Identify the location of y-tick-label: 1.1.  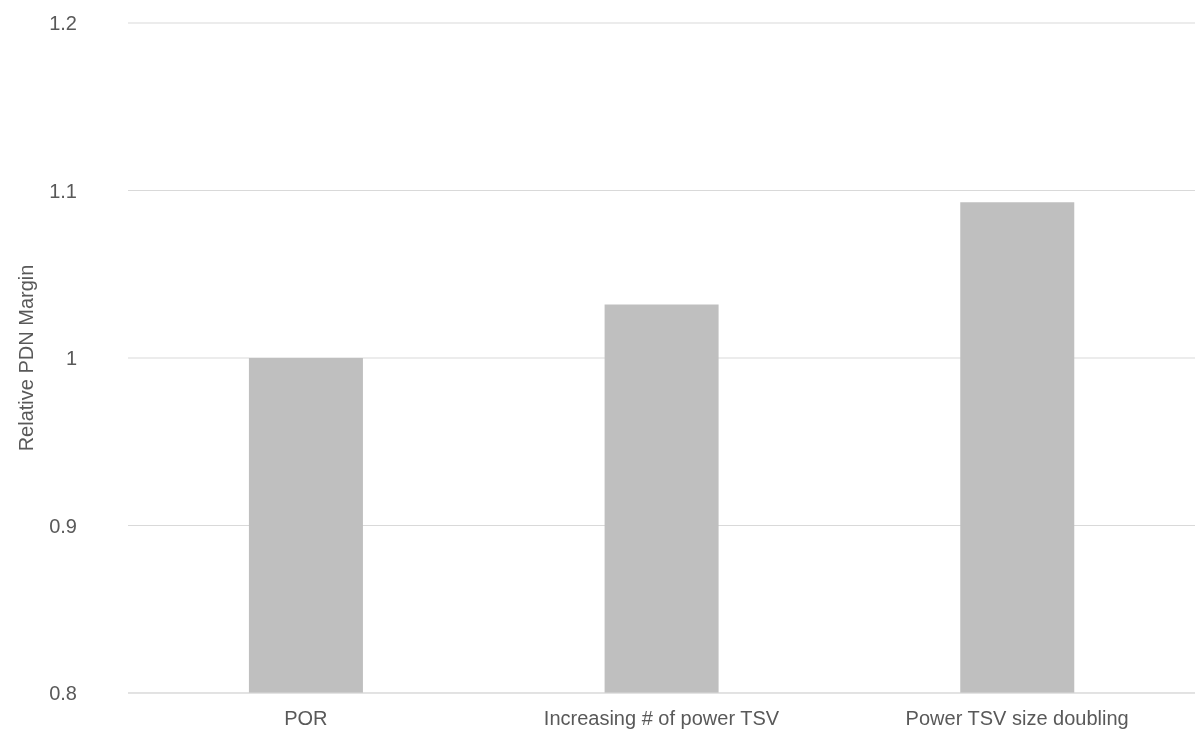
(63, 190).